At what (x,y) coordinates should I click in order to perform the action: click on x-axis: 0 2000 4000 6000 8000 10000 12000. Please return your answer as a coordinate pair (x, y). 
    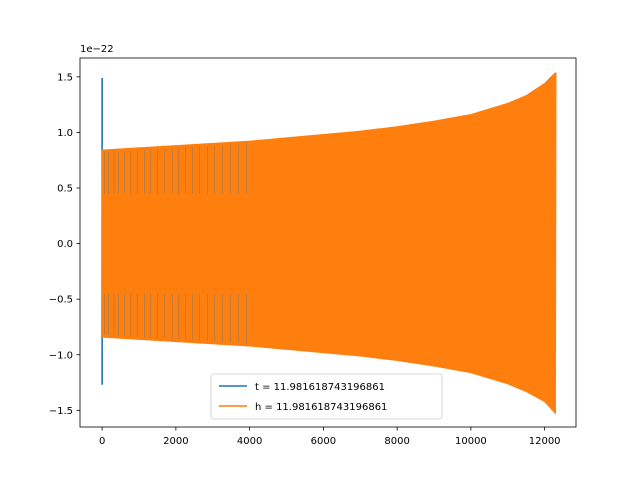
    Looking at the image, I should click on (330, 437).